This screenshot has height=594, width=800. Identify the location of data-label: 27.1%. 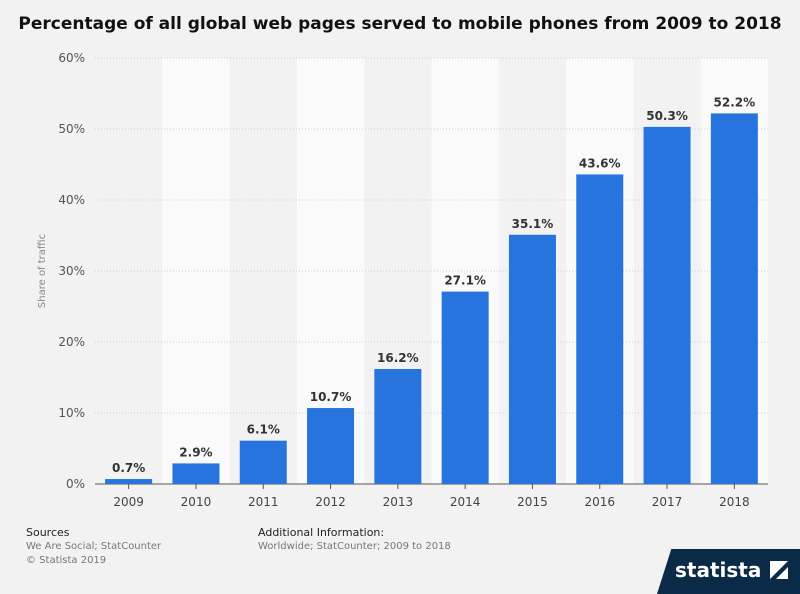
(465, 281).